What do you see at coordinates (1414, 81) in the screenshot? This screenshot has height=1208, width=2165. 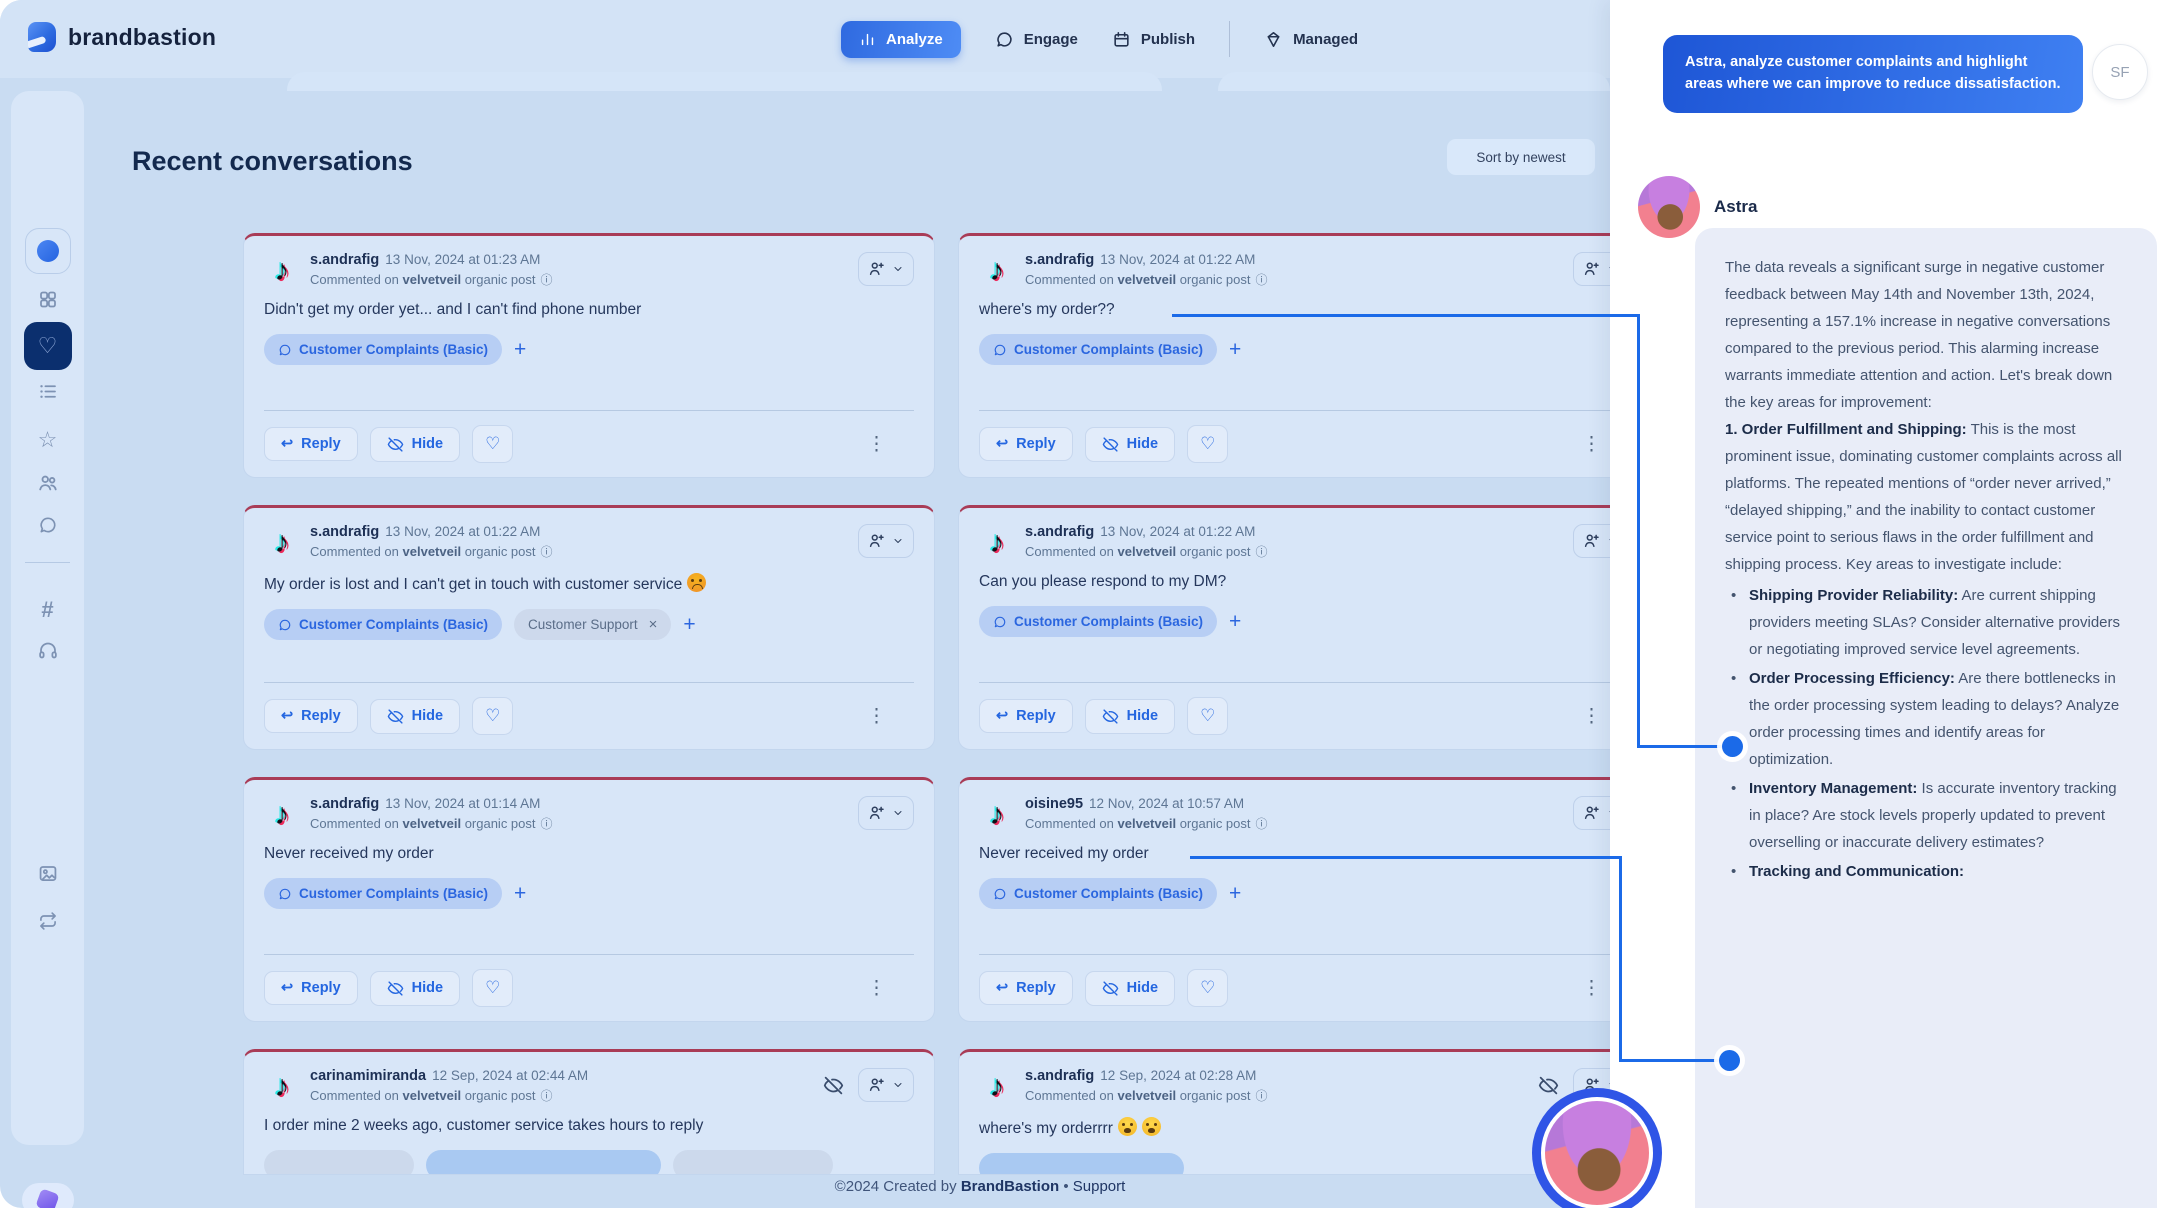 I see `background-card-edge` at bounding box center [1414, 81].